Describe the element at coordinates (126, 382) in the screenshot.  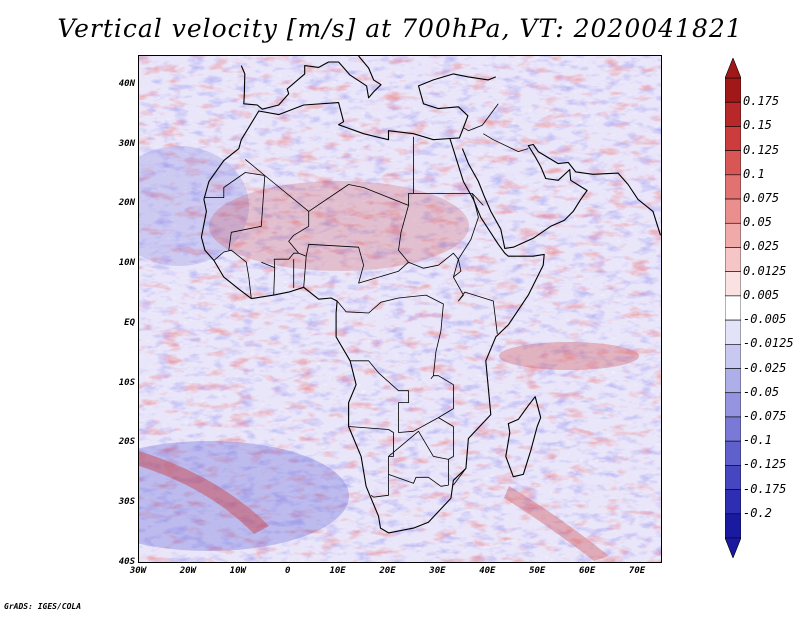
I see `lat-tick-label: 10S` at that location.